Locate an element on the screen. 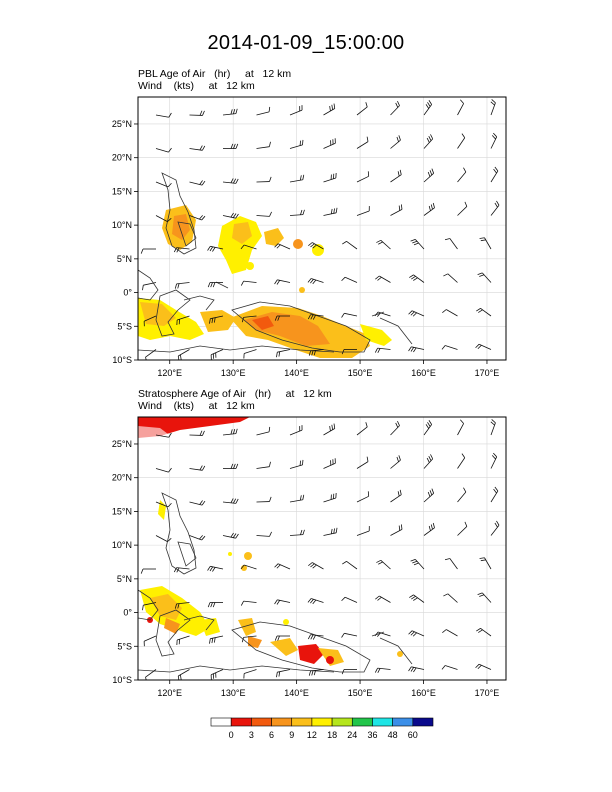 Image resolution: width=612 pixels, height=792 pixels. lat-tick-label: 10°N is located at coordinates (122, 225).